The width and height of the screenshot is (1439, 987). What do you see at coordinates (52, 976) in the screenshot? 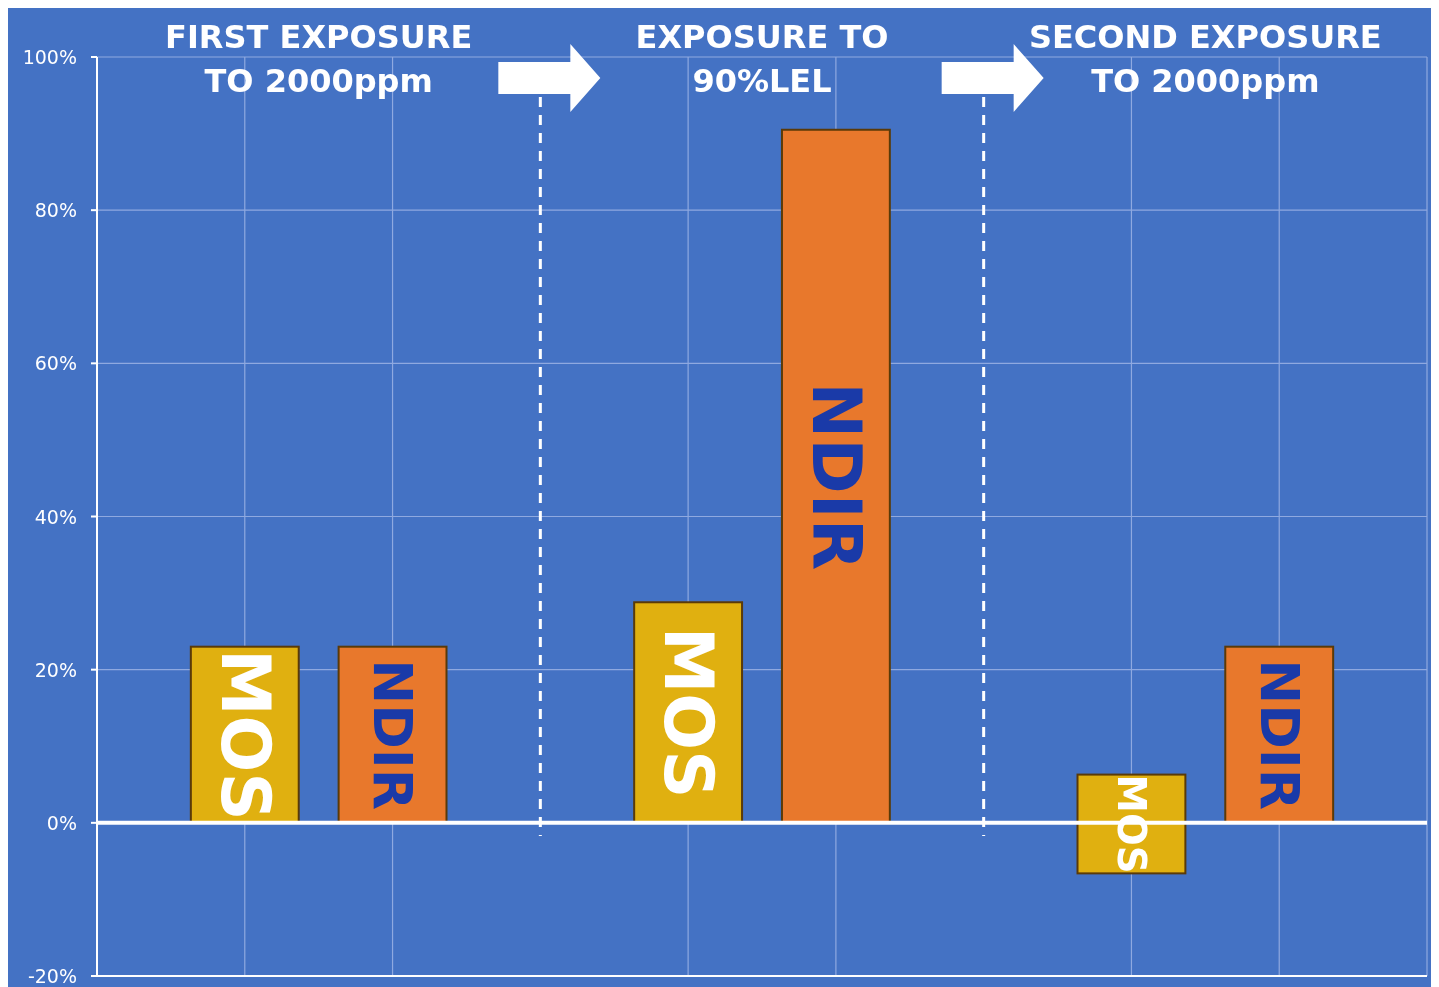
I see `y-tick-label: -20%` at bounding box center [52, 976].